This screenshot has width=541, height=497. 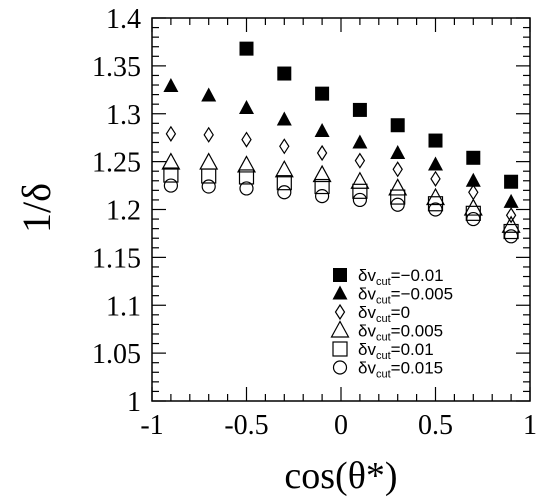 What do you see at coordinates (151, 425) in the screenshot?
I see `x-tick-label: -1` at bounding box center [151, 425].